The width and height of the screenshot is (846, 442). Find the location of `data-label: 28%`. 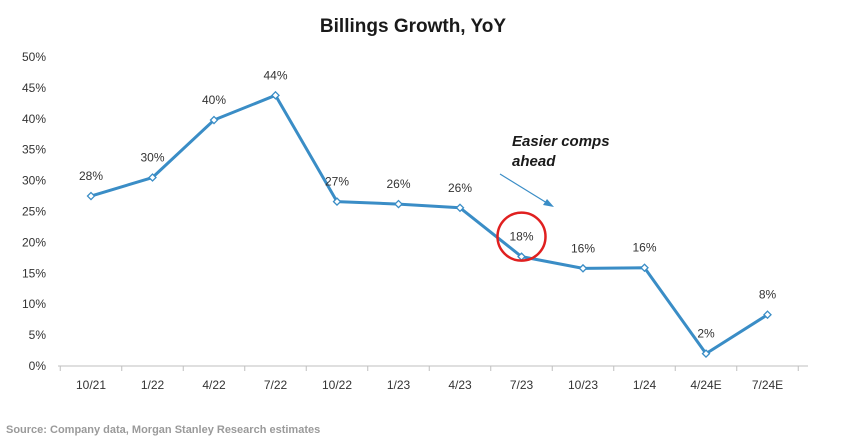

data-label: 28% is located at coordinates (91, 176).